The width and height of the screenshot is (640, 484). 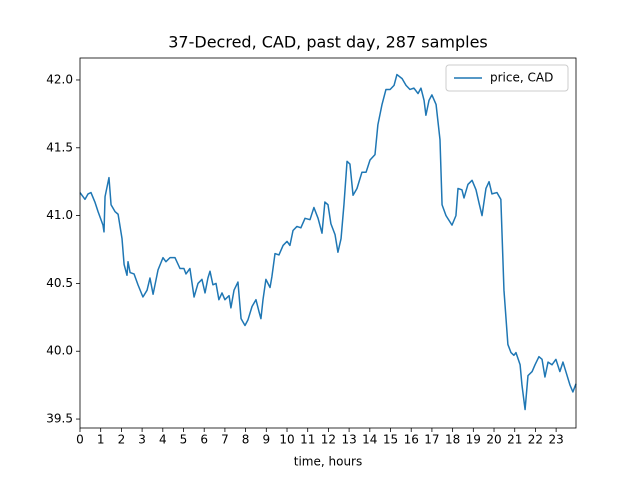 I want to click on y-tick-label: 40.0, so click(x=59, y=351).